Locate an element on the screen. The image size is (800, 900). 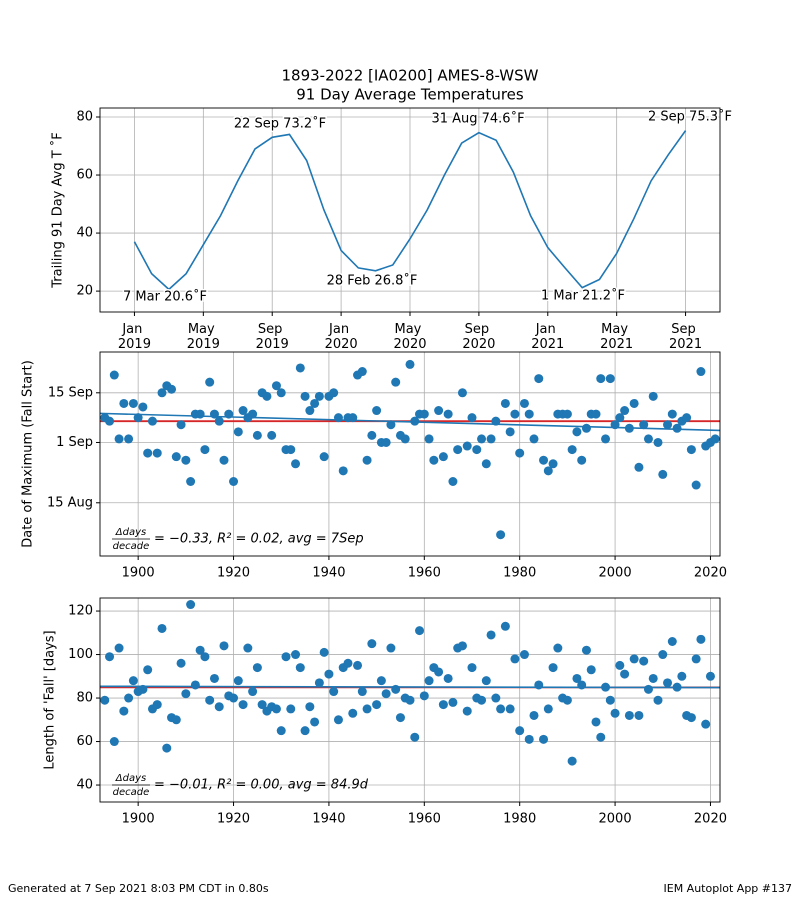
annotation: 1 Mar 21.2˚F is located at coordinates (583, 296).